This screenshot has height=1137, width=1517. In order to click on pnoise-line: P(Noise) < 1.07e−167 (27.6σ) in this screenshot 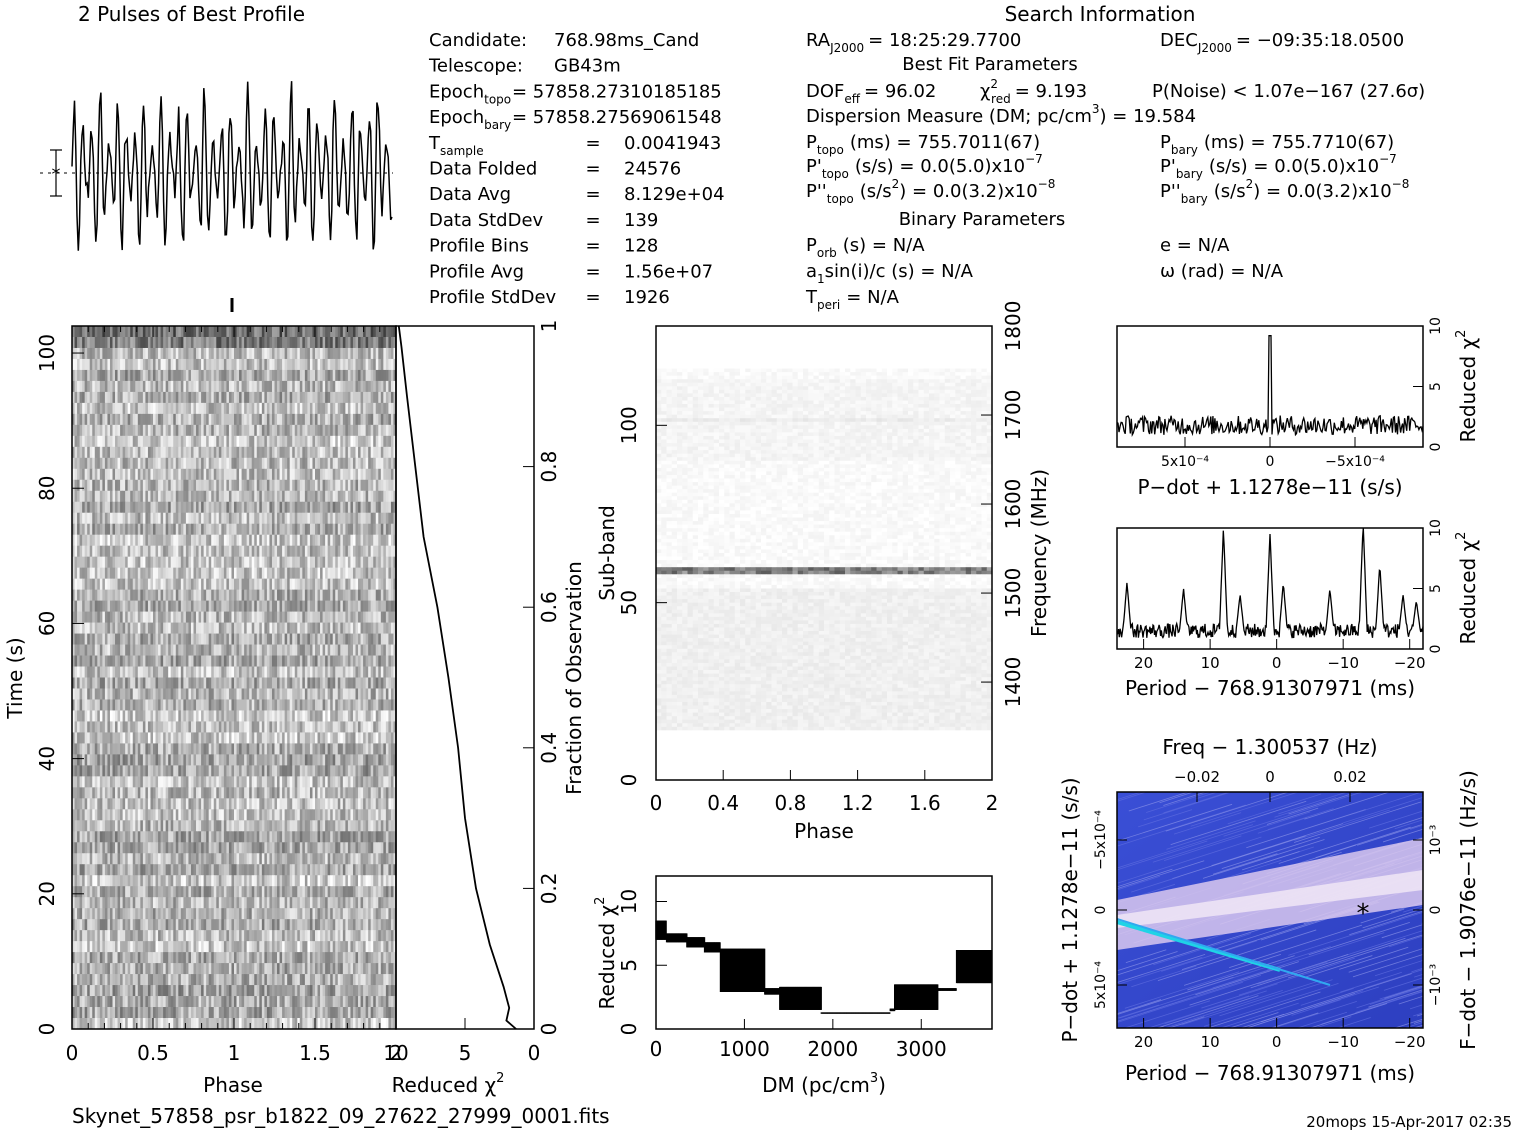, I will do `click(1288, 91)`.